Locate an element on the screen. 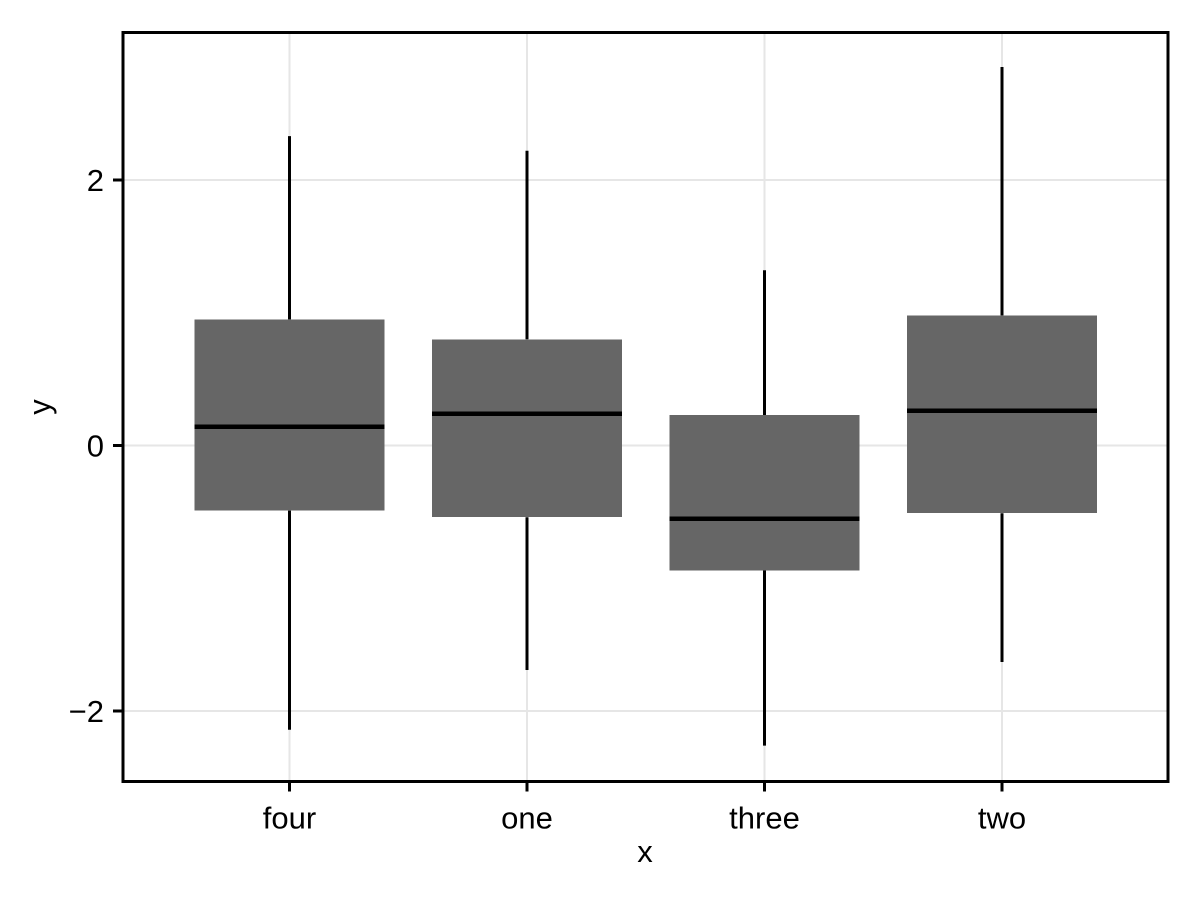  y-tick-label: −2 is located at coordinates (86, 711).